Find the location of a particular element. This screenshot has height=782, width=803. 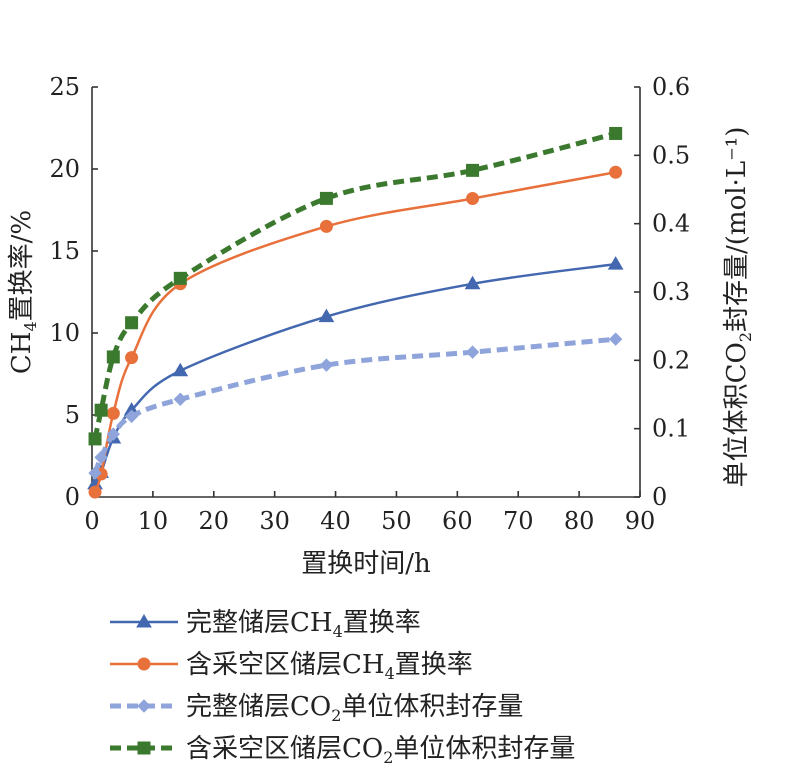

y-left-tick-label: 25 is located at coordinates (64, 87).